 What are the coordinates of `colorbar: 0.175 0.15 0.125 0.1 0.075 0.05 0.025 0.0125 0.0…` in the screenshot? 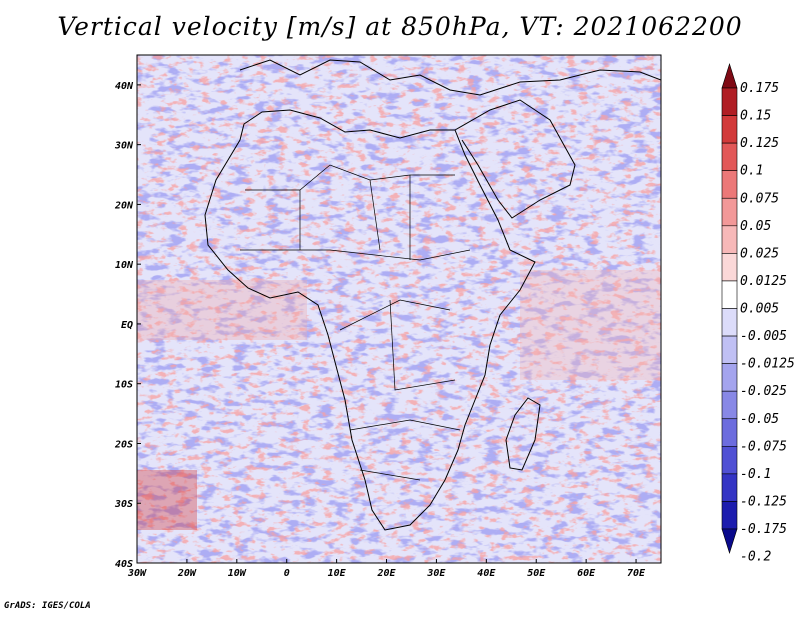 It's located at (758, 313).